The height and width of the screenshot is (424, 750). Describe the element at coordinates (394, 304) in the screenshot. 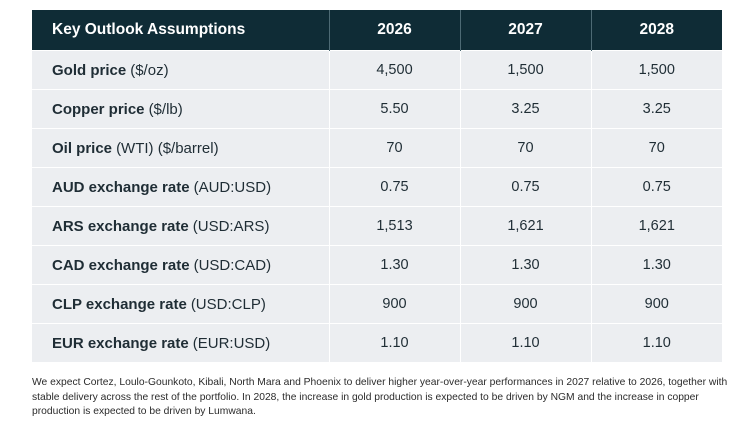

I see `cell-2026: 900` at that location.